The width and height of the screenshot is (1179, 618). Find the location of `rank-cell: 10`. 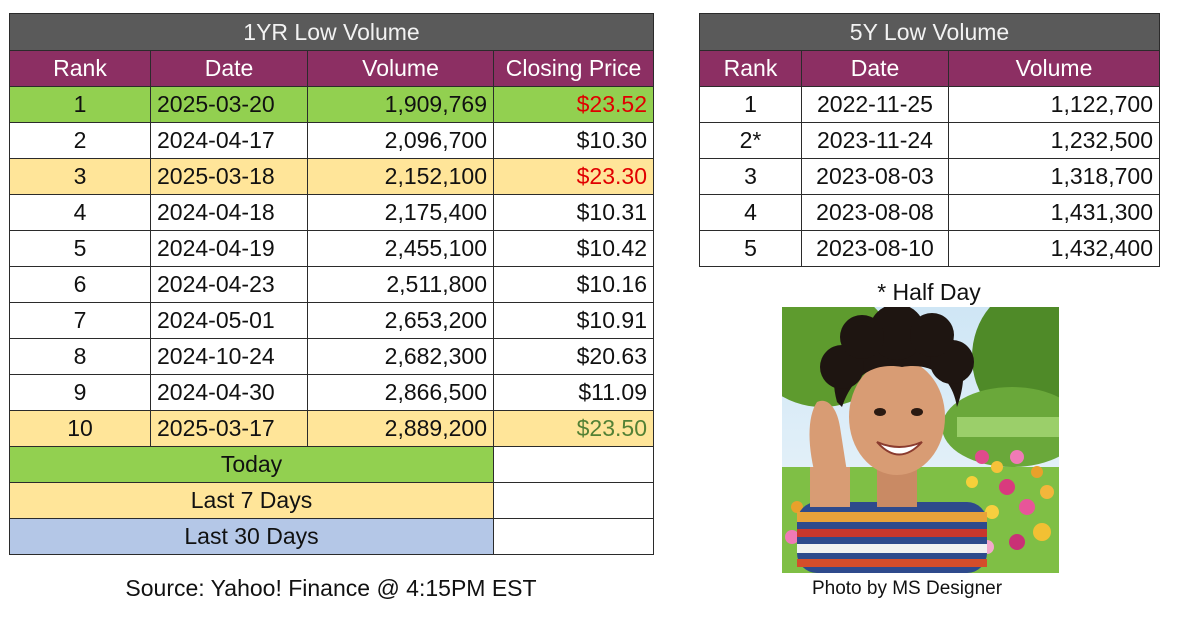

rank-cell: 10 is located at coordinates (80, 428).